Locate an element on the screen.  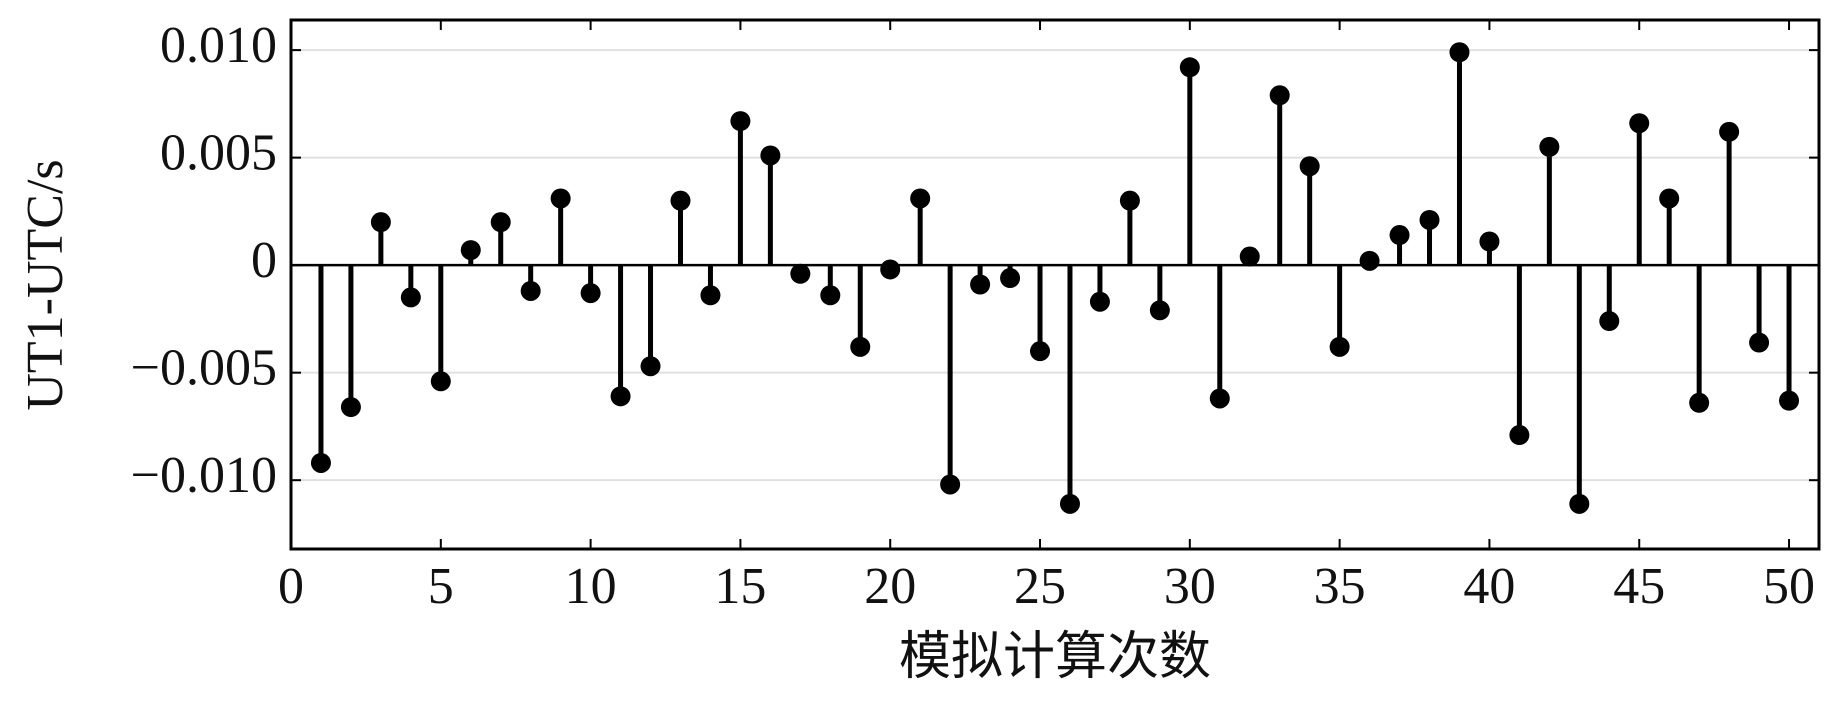
x-axis-label: 模拟计算次数 is located at coordinates (1055, 657).